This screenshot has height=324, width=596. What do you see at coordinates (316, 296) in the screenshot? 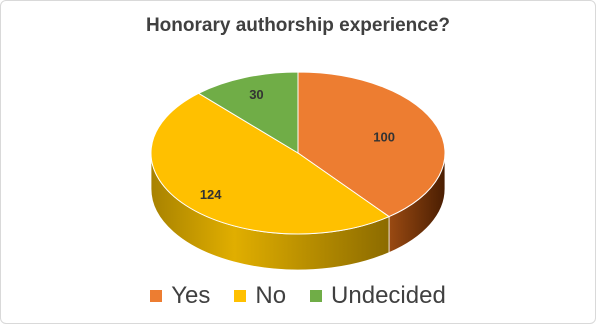
I see `legend-swatch-undecided` at bounding box center [316, 296].